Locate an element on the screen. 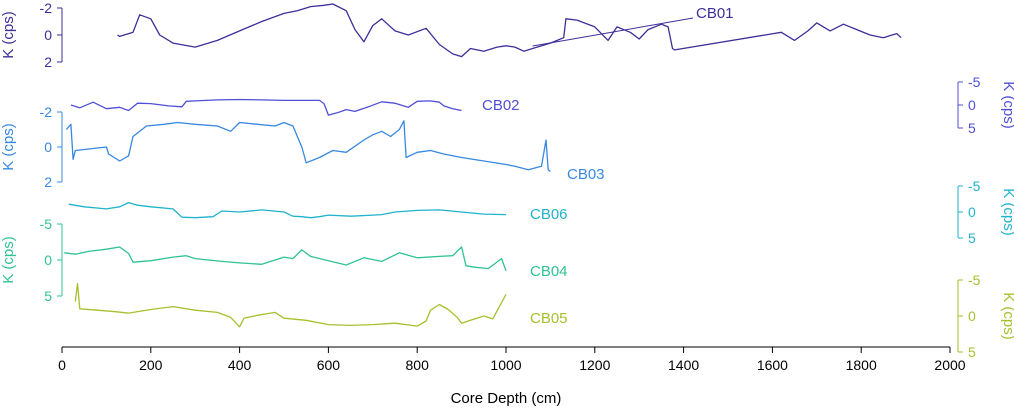 This screenshot has width=1014, height=409. y-tick-label-CB04: -5 is located at coordinates (46, 224).